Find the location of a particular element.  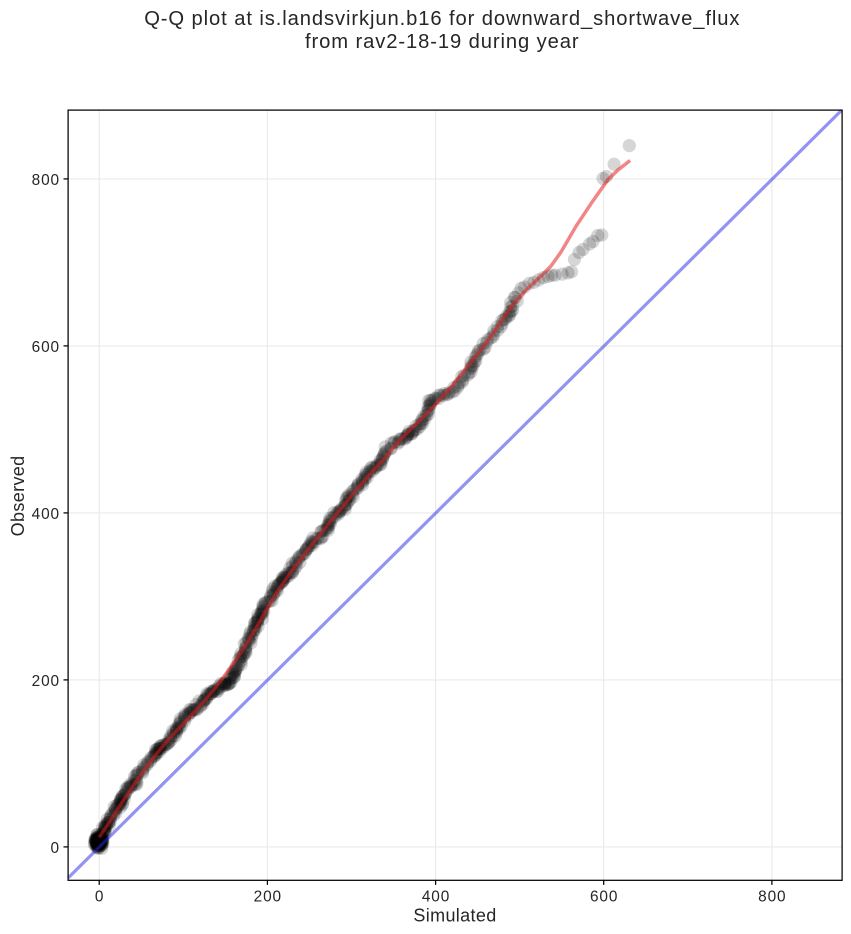

svg-text: Simulated is located at coordinates (454, 915).